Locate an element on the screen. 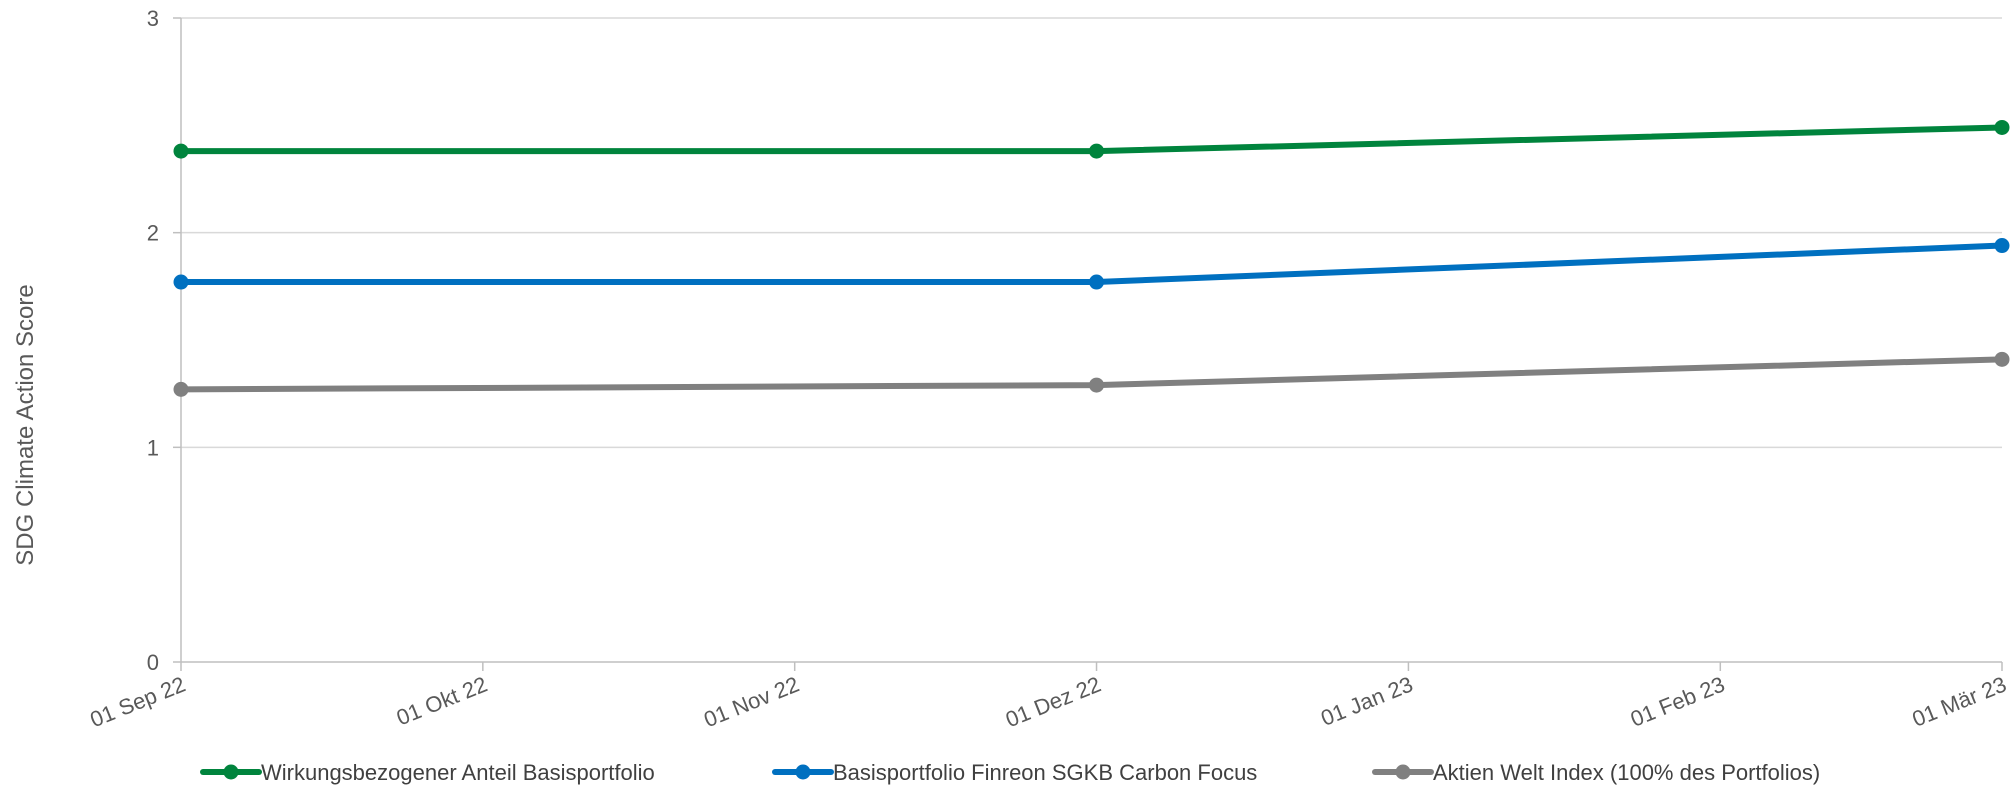  y-tick-label: 1 is located at coordinates (153, 447).